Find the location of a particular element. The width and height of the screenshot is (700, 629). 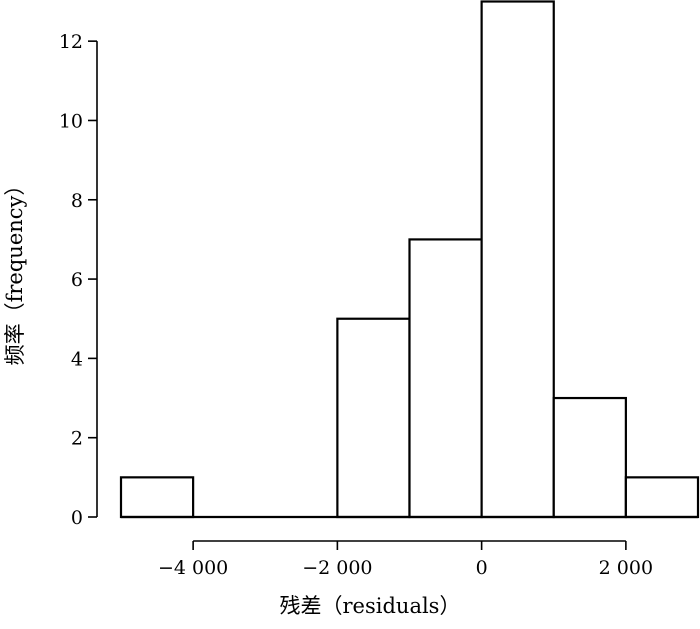

x-axis: −4 000 −2 000 0 2 000 is located at coordinates (405, 559).